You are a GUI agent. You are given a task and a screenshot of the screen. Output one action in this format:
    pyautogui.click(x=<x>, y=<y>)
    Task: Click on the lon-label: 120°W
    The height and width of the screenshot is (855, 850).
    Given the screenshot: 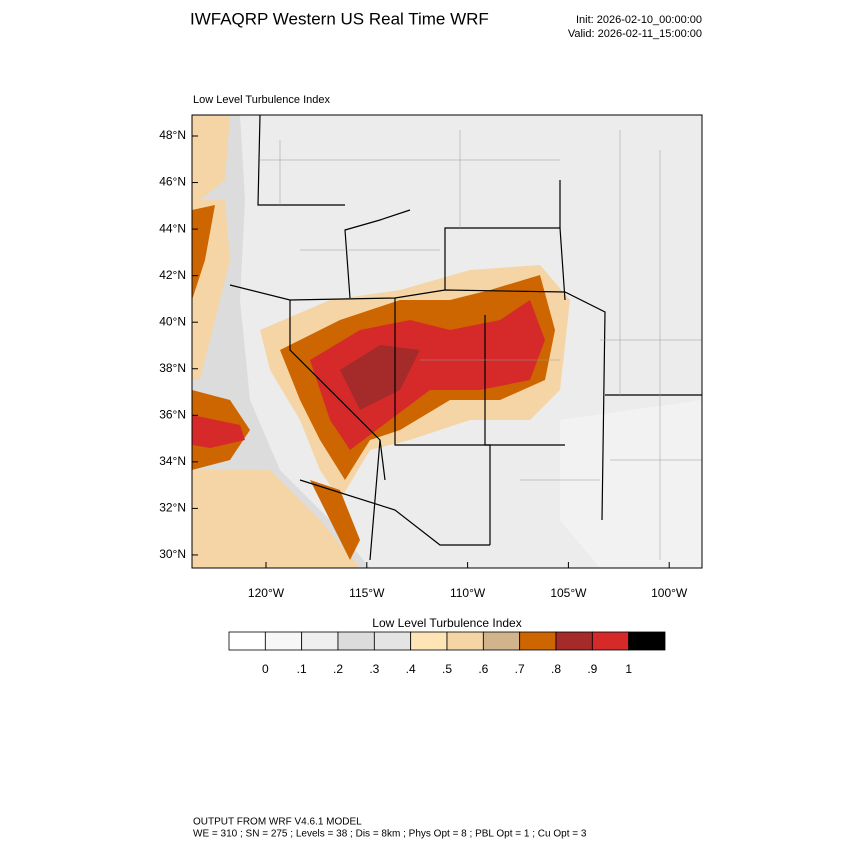 What is the action you would take?
    pyautogui.click(x=266, y=593)
    